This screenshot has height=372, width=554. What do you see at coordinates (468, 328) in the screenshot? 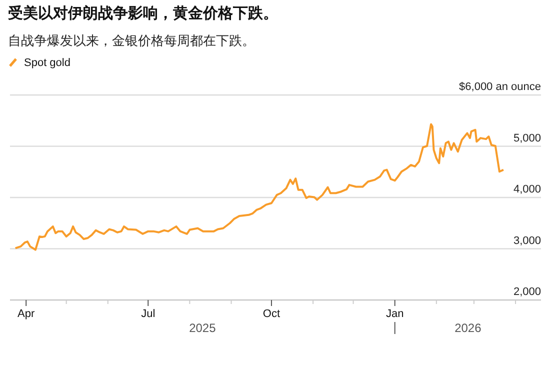
I see `text: 2026` at bounding box center [468, 328].